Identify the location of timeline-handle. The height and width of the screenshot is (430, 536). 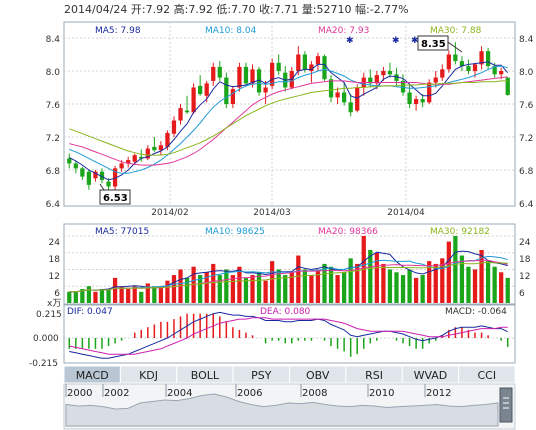
(506, 405).